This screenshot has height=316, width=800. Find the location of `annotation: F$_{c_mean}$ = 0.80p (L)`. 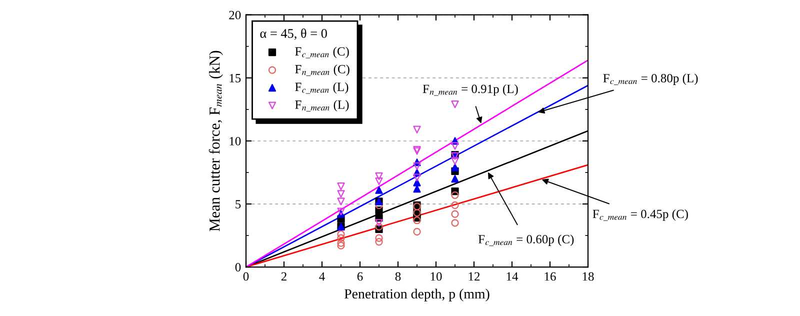

annotation: F$_{c_mean}$ = 0.80p (L) is located at coordinates (650, 80).